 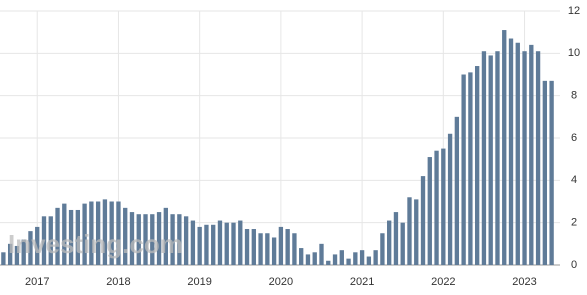 I want to click on x-tick-label: 2022, so click(x=443, y=282).